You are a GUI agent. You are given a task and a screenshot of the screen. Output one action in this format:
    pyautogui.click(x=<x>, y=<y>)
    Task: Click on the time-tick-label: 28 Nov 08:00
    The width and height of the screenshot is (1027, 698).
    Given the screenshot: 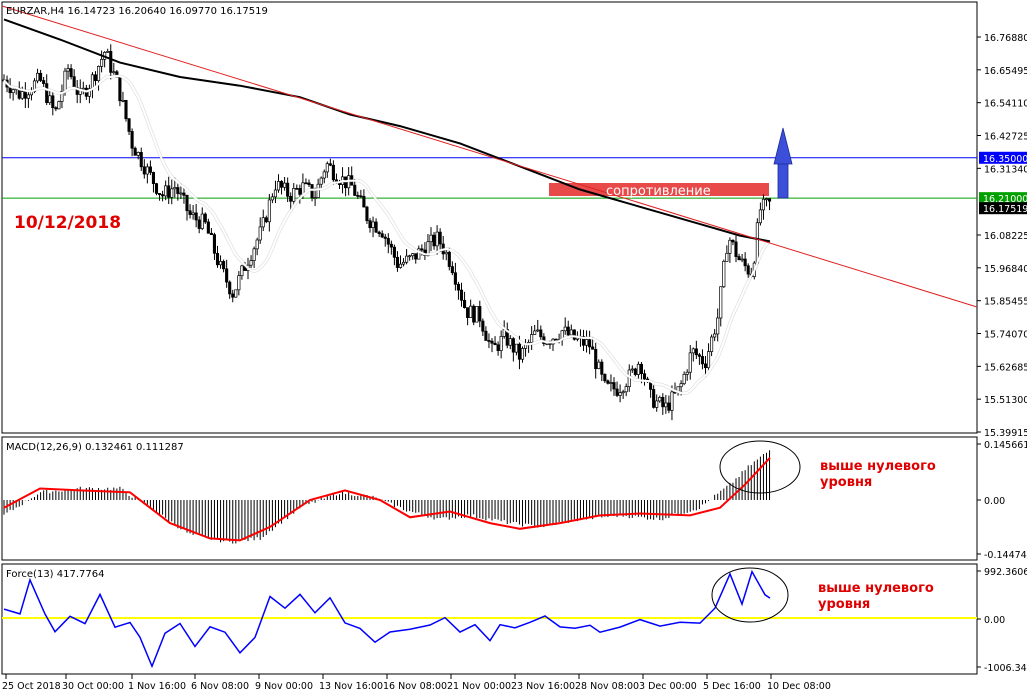 What is the action you would take?
    pyautogui.click(x=607, y=686)
    